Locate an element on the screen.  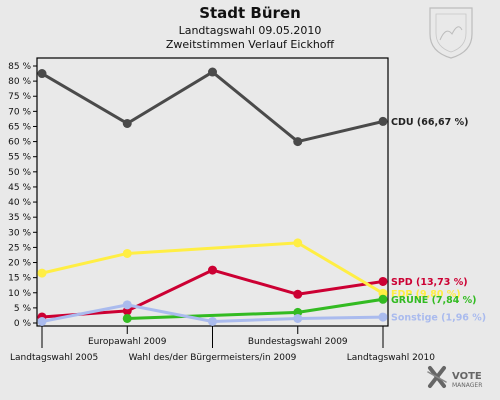
y-tick-label: 35 % is located at coordinates (19, 218).